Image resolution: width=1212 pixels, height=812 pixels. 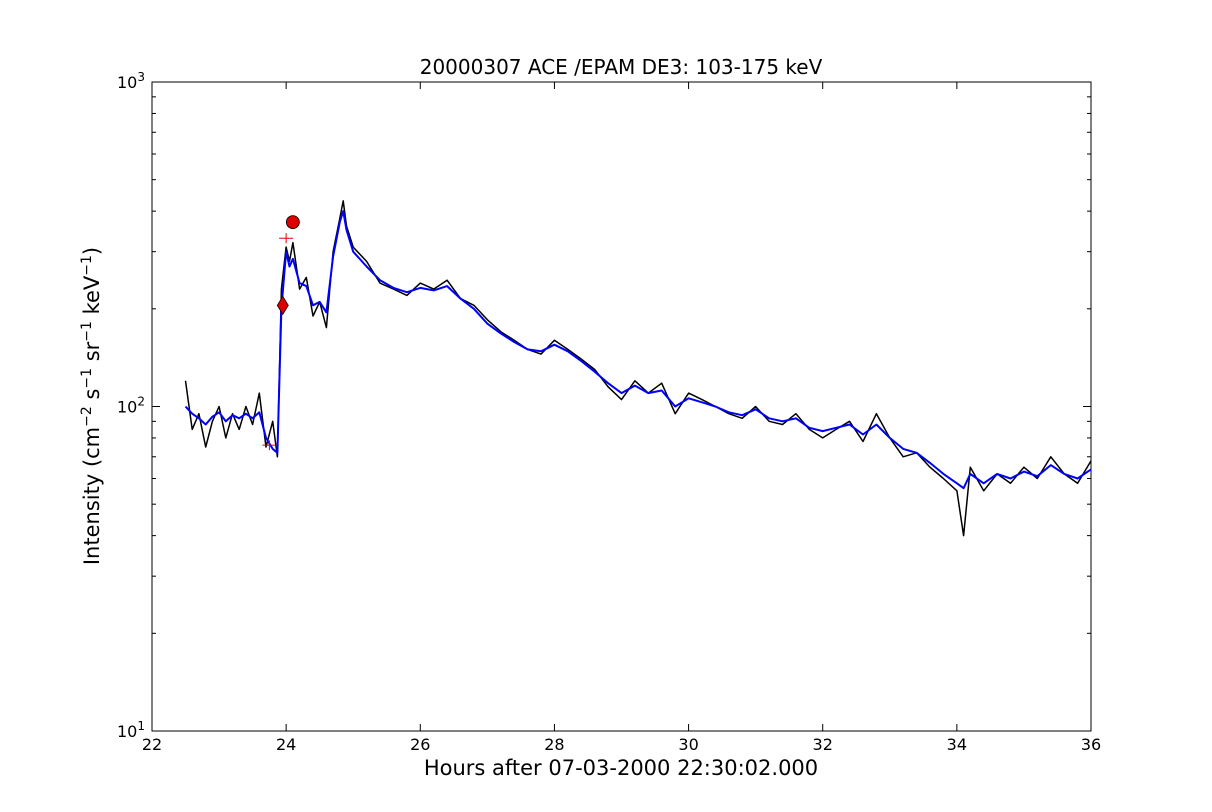 What do you see at coordinates (87, 378) in the screenshot?
I see `y-label-s-exp: −1` at bounding box center [87, 378].